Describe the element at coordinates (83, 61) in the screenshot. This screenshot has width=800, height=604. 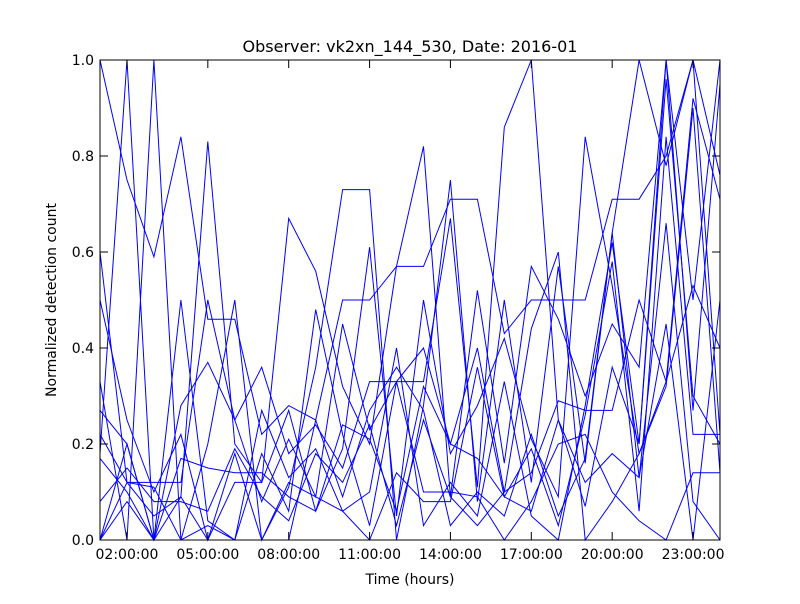
I see `y-tick-label: 1.0` at that location.